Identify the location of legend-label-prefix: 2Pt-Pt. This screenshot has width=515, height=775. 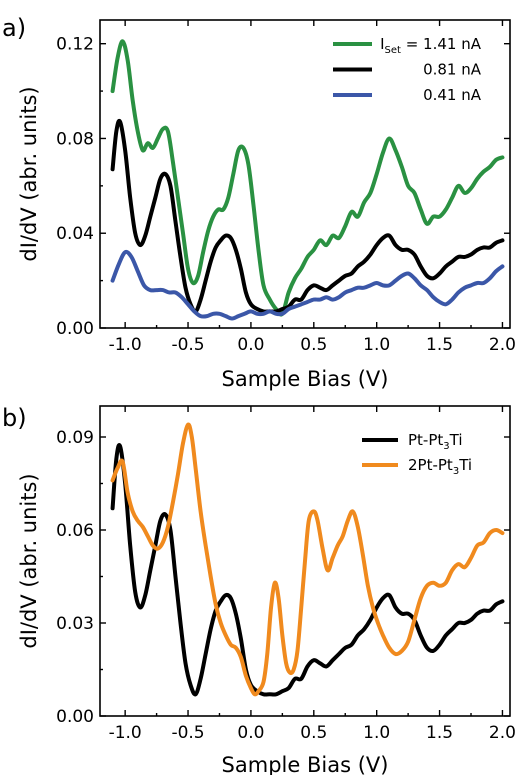
(430, 465).